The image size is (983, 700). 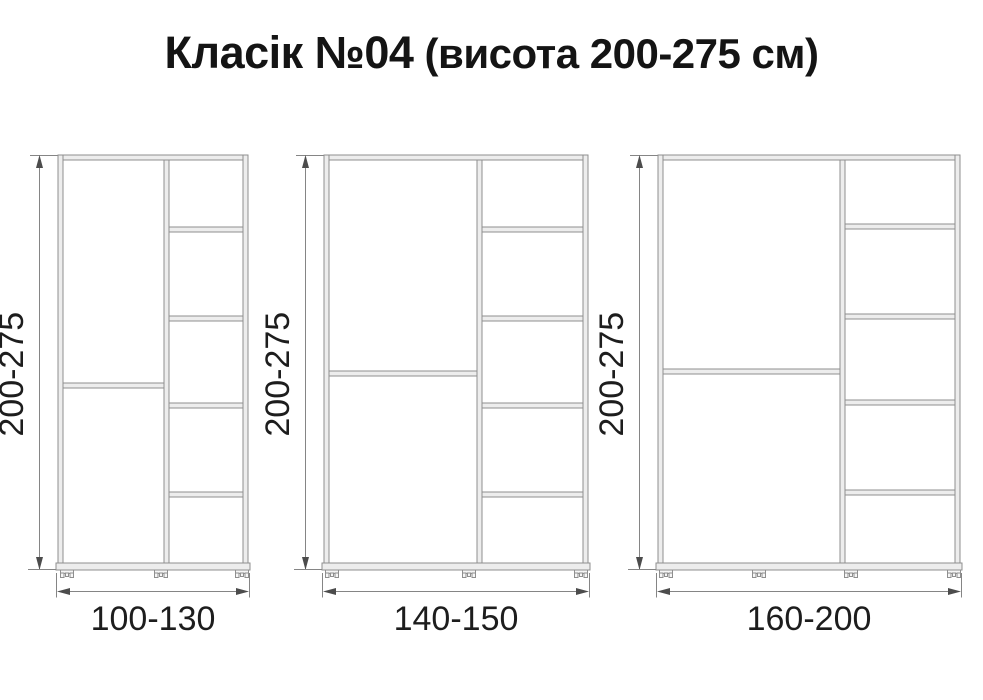 What do you see at coordinates (616, 53) in the screenshot?
I see `title-height-range: (висота 200-275 см)` at bounding box center [616, 53].